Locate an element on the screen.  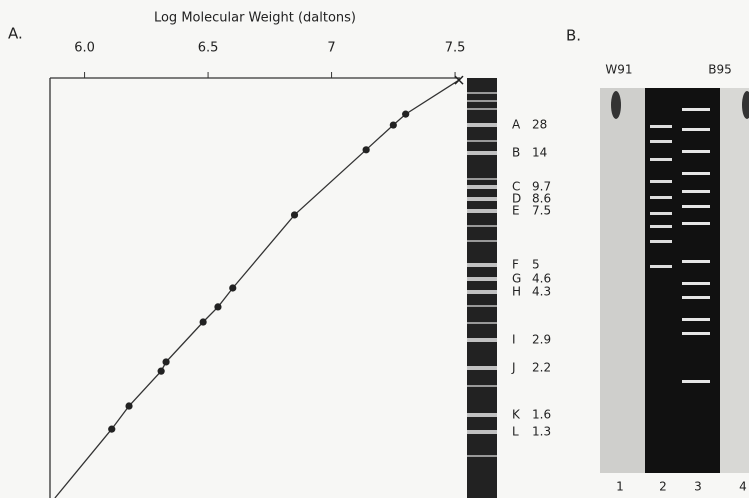
band-letter: E is located at coordinates (516, 211).